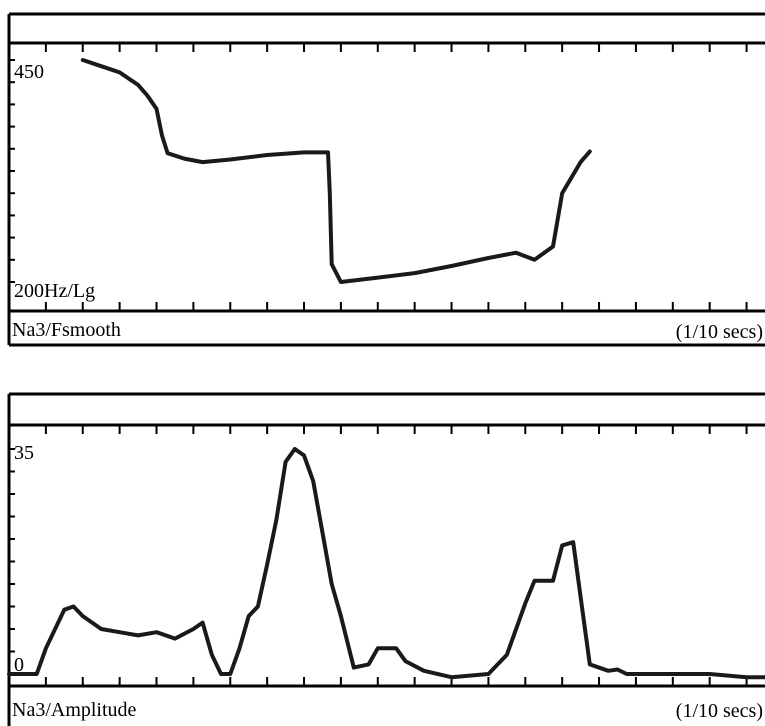 This screenshot has height=726, width=765. I want to click on panel-top-max-label: 450, so click(29, 72).